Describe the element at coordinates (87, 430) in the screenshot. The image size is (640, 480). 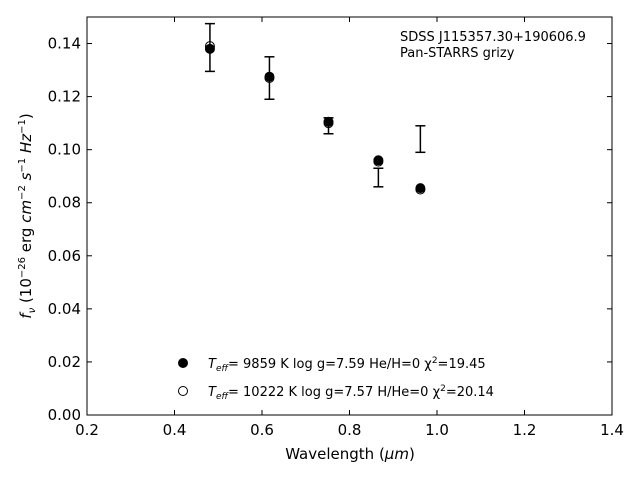
I see `x-tick-label: 0.2` at that location.